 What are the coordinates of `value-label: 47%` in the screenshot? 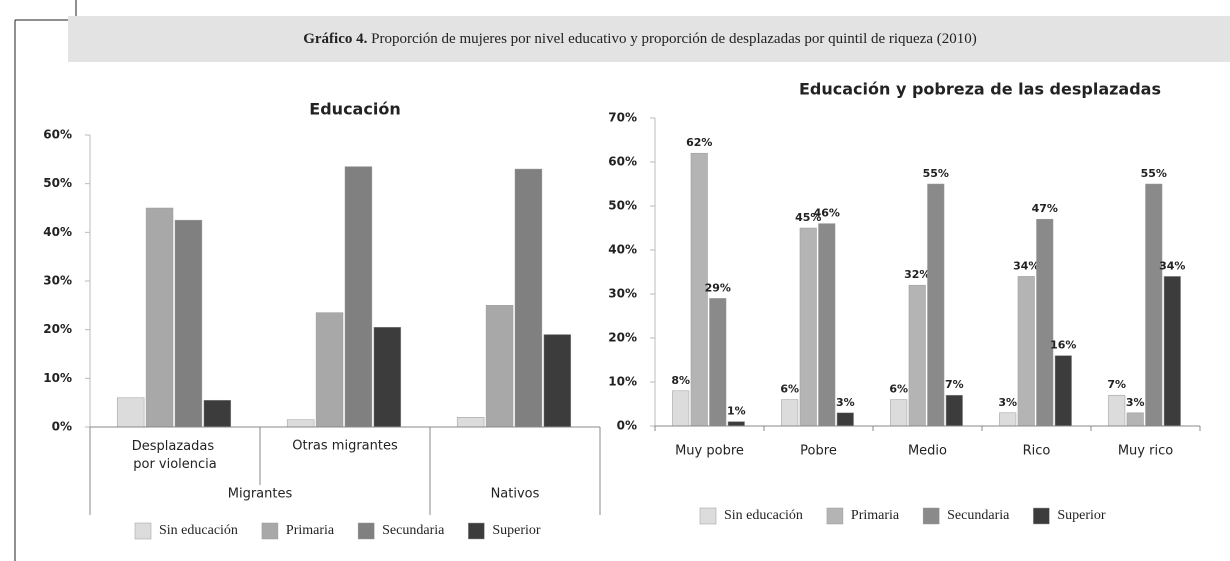 It's located at (1045, 208).